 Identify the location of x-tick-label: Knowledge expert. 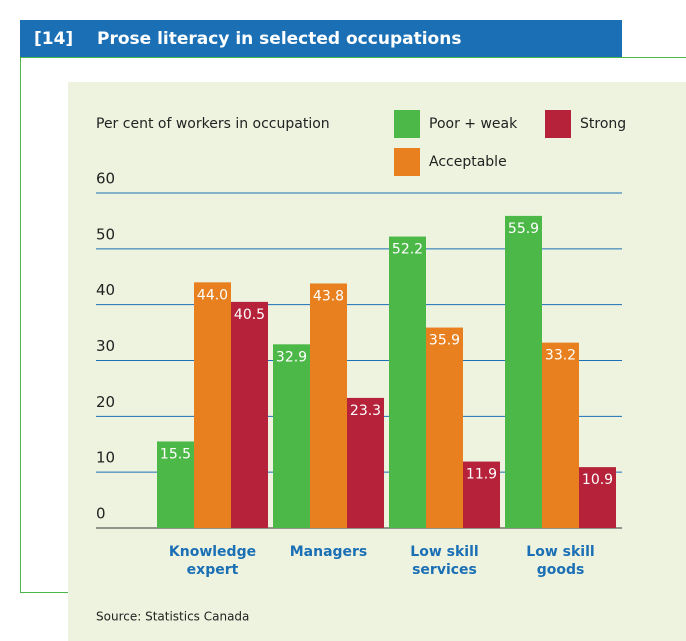
(212, 561).